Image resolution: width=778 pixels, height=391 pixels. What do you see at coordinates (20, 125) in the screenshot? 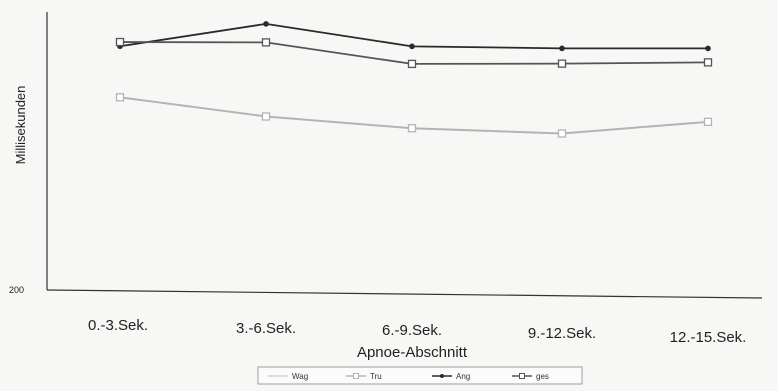
I see `y-axis-label: Millisekunden` at bounding box center [20, 125].